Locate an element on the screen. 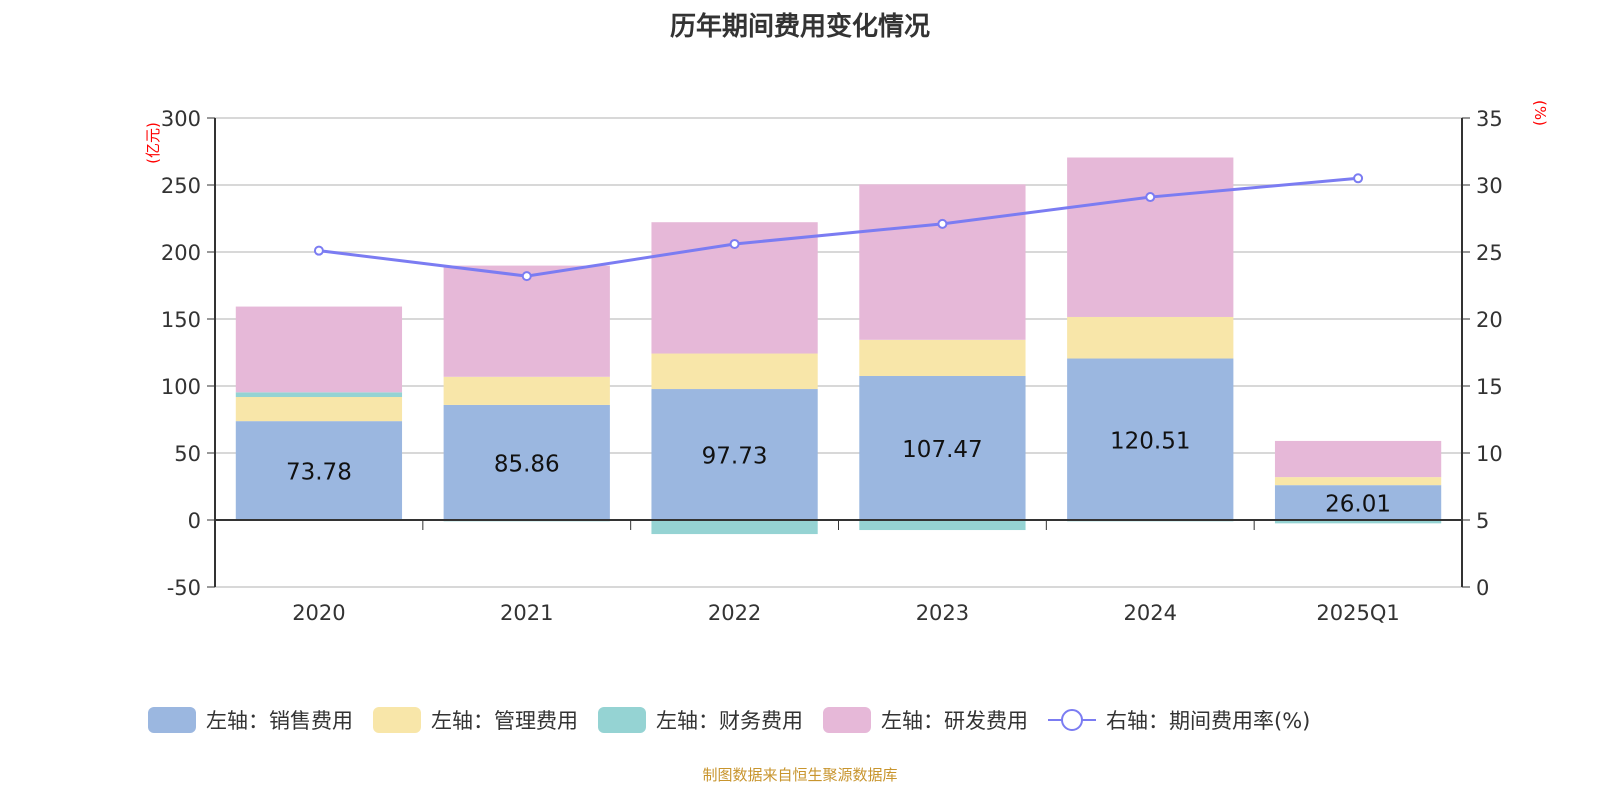  x-tick-label: 2025Q1 is located at coordinates (1357, 613).